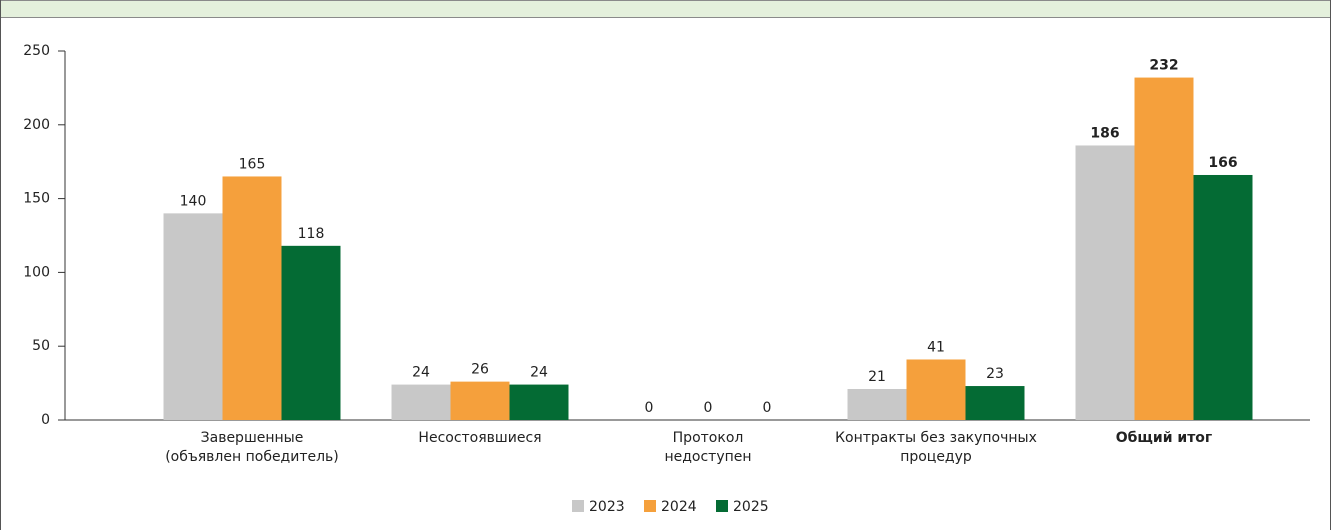 This screenshot has height=530, width=1331. I want to click on y-tick-label: 150, so click(36, 199).